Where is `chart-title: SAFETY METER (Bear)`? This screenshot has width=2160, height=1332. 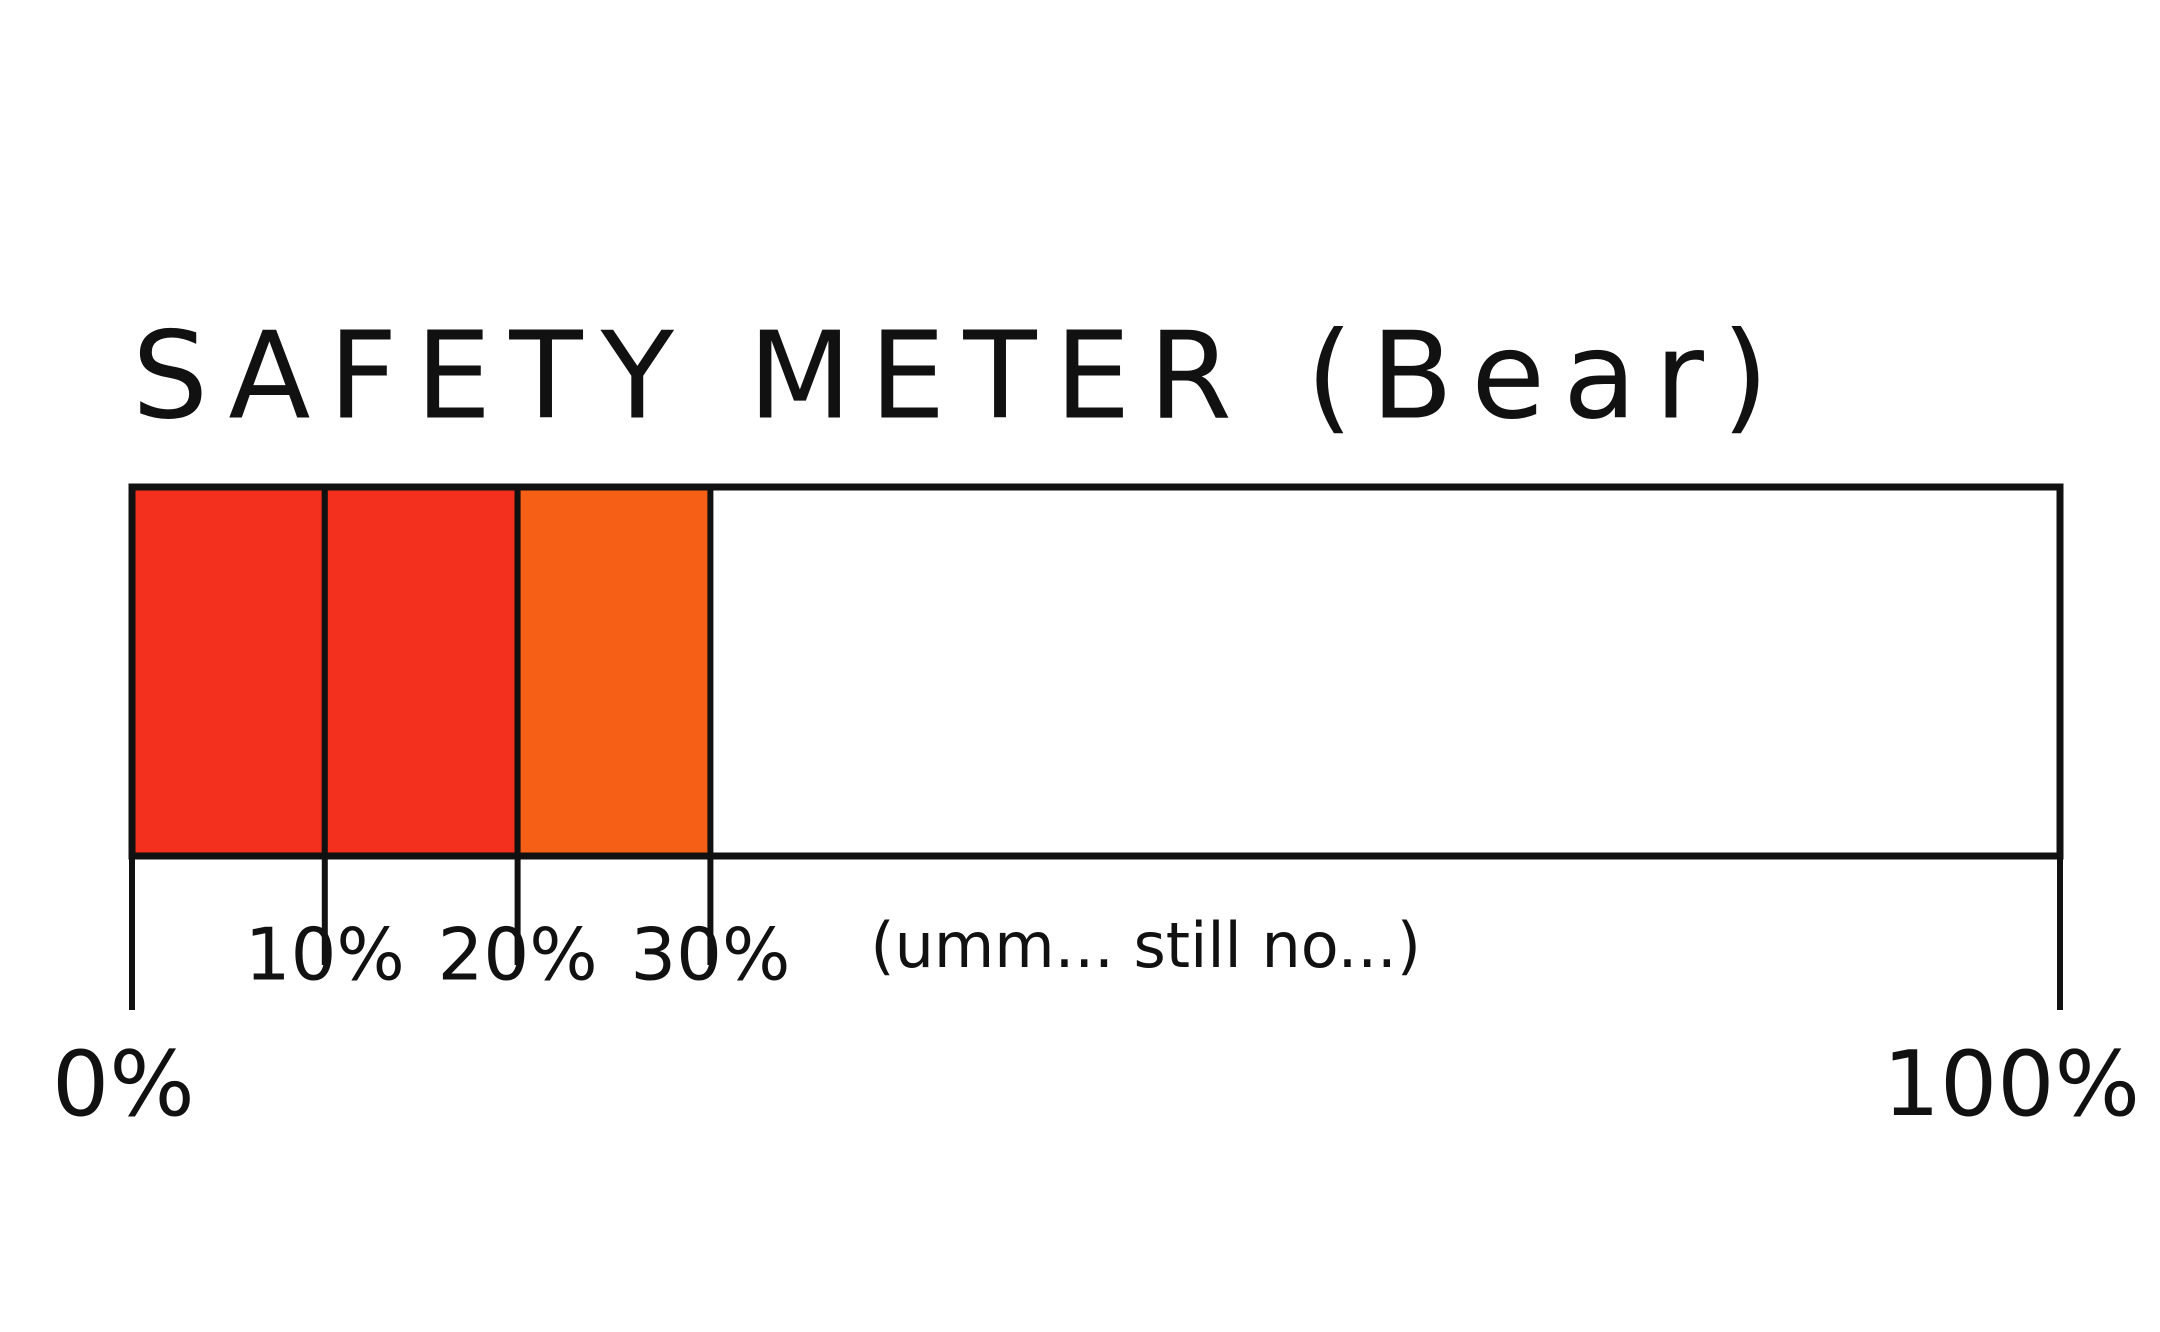
chart-title: SAFETY METER (Bear) is located at coordinates (959, 377).